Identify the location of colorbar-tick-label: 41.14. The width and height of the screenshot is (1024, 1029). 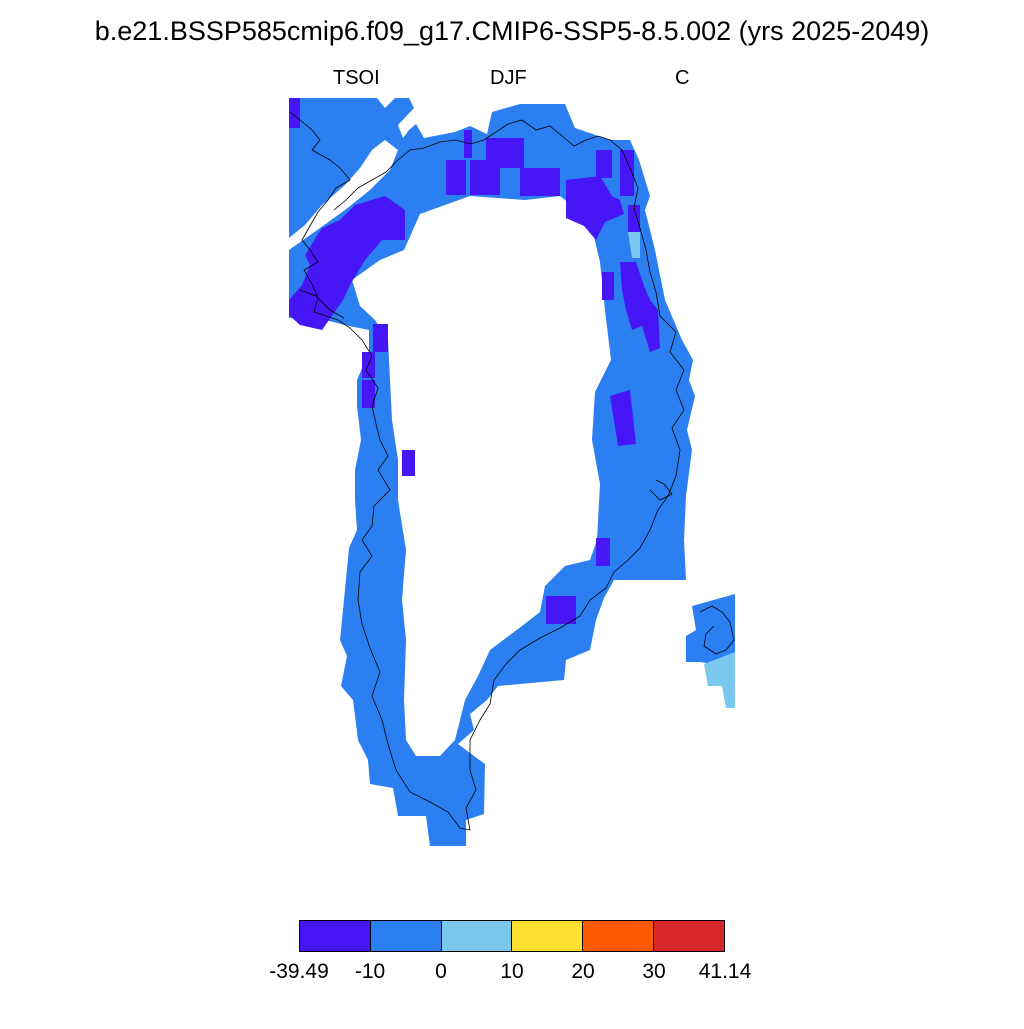
(725, 971).